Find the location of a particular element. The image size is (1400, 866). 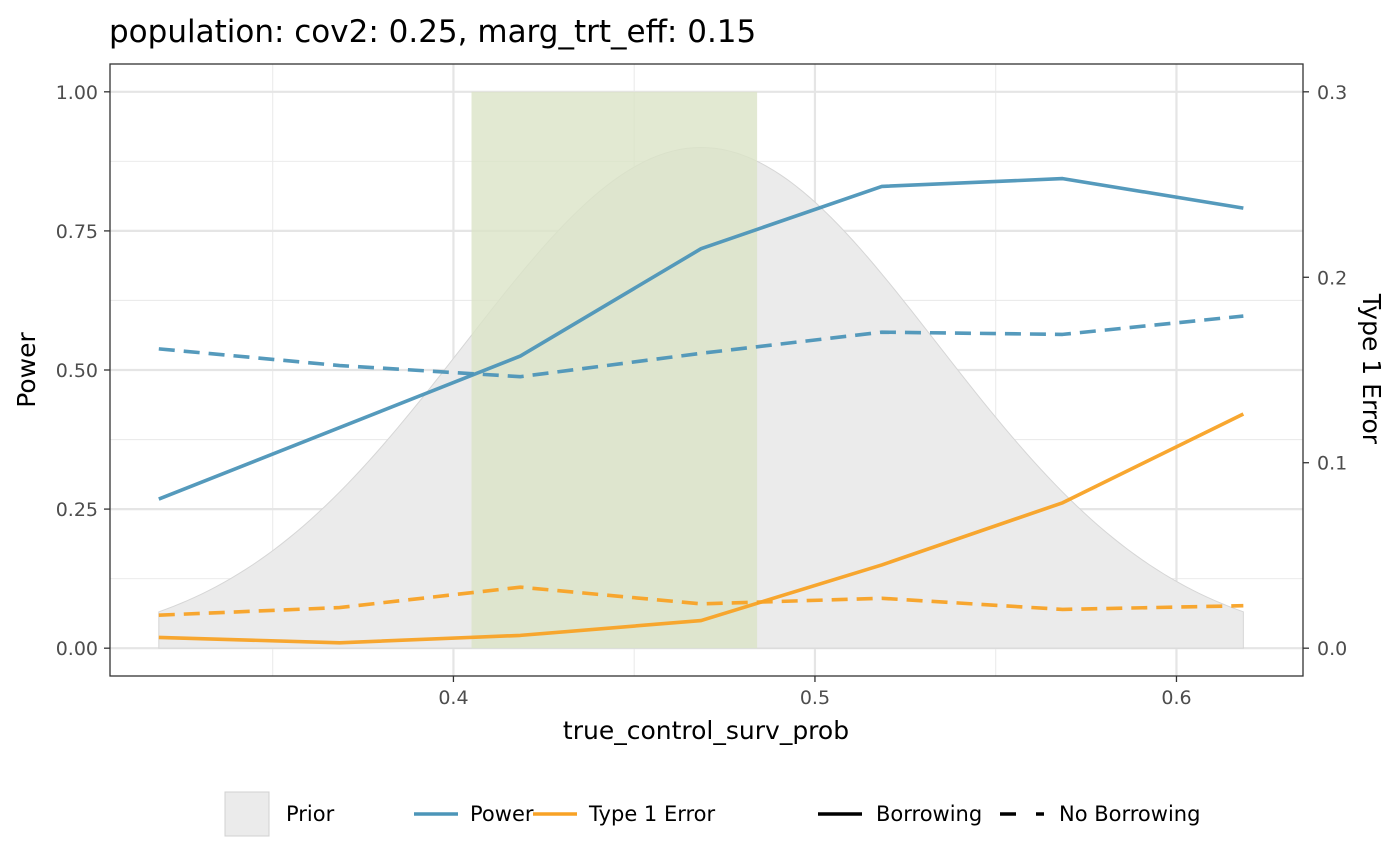

highlight-band-layer is located at coordinates (614, 370).